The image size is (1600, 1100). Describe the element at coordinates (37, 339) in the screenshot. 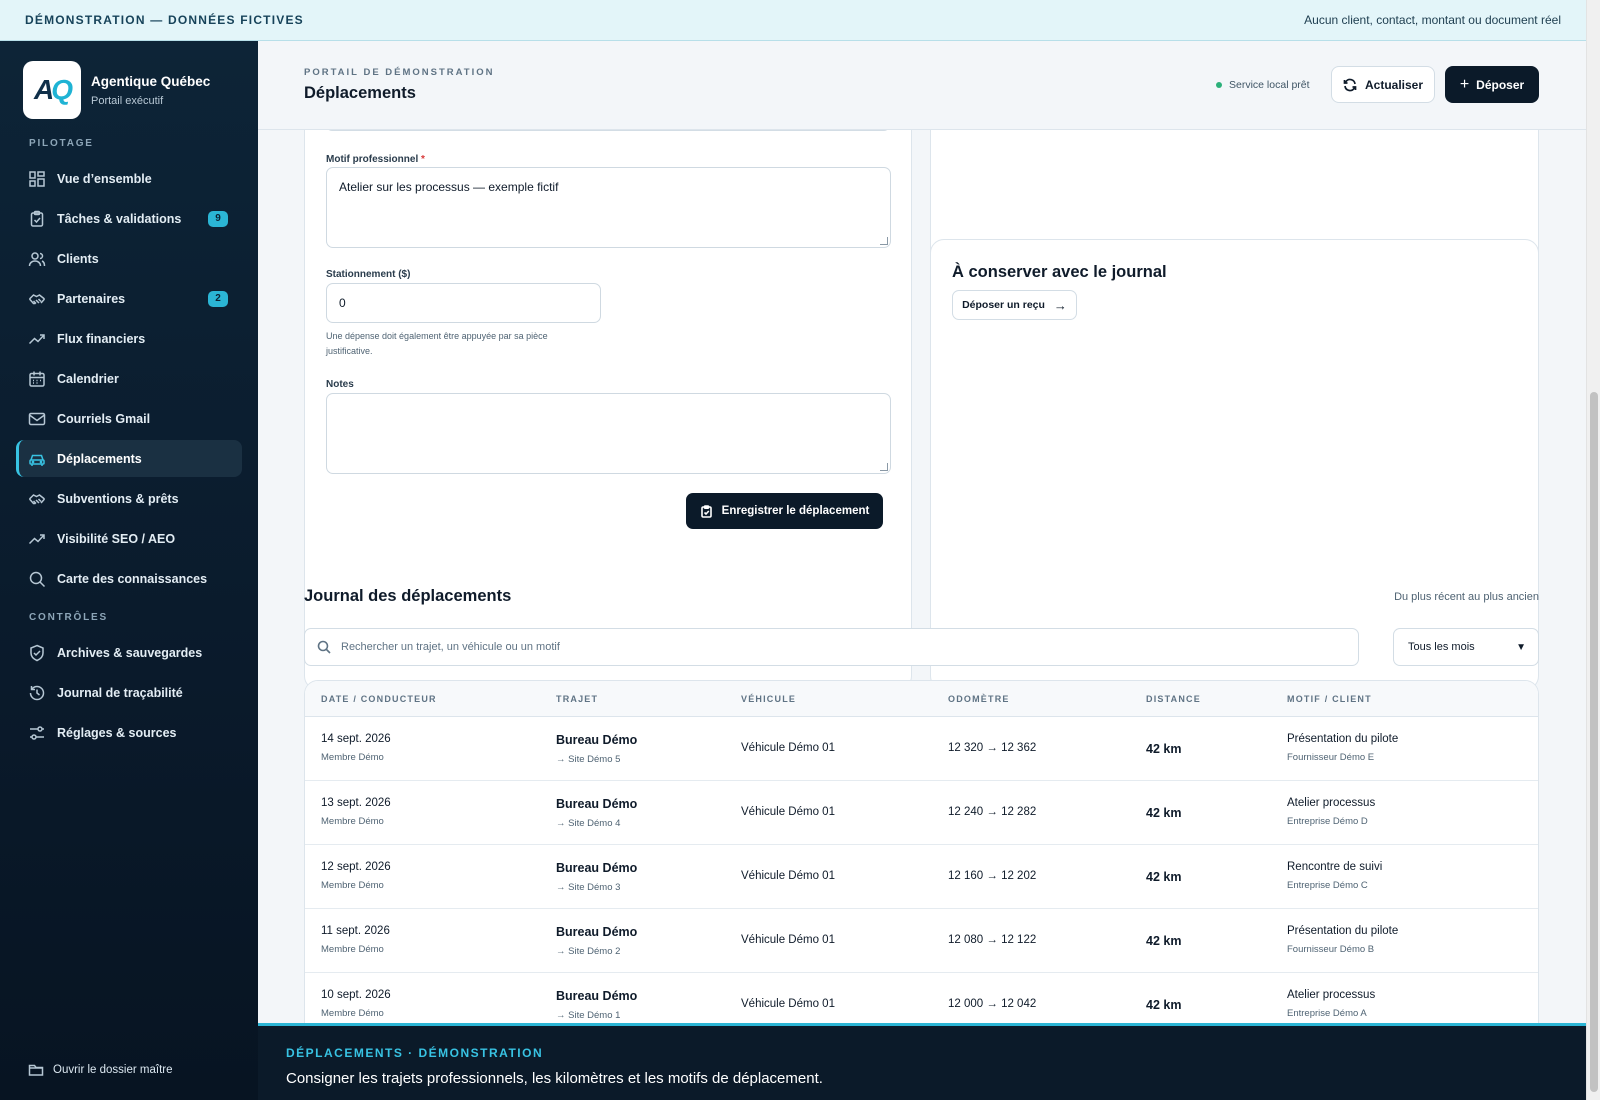

I see `trend-up-icon` at that location.